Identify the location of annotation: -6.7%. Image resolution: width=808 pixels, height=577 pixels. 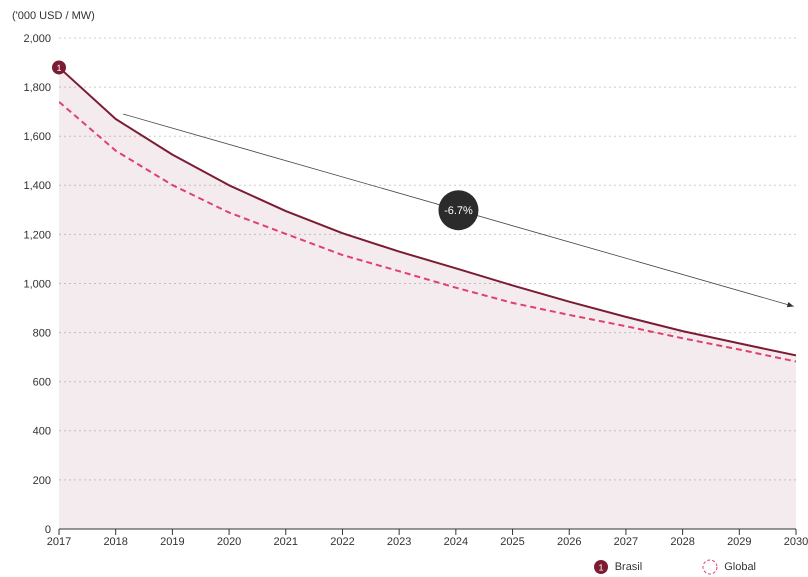
(459, 211).